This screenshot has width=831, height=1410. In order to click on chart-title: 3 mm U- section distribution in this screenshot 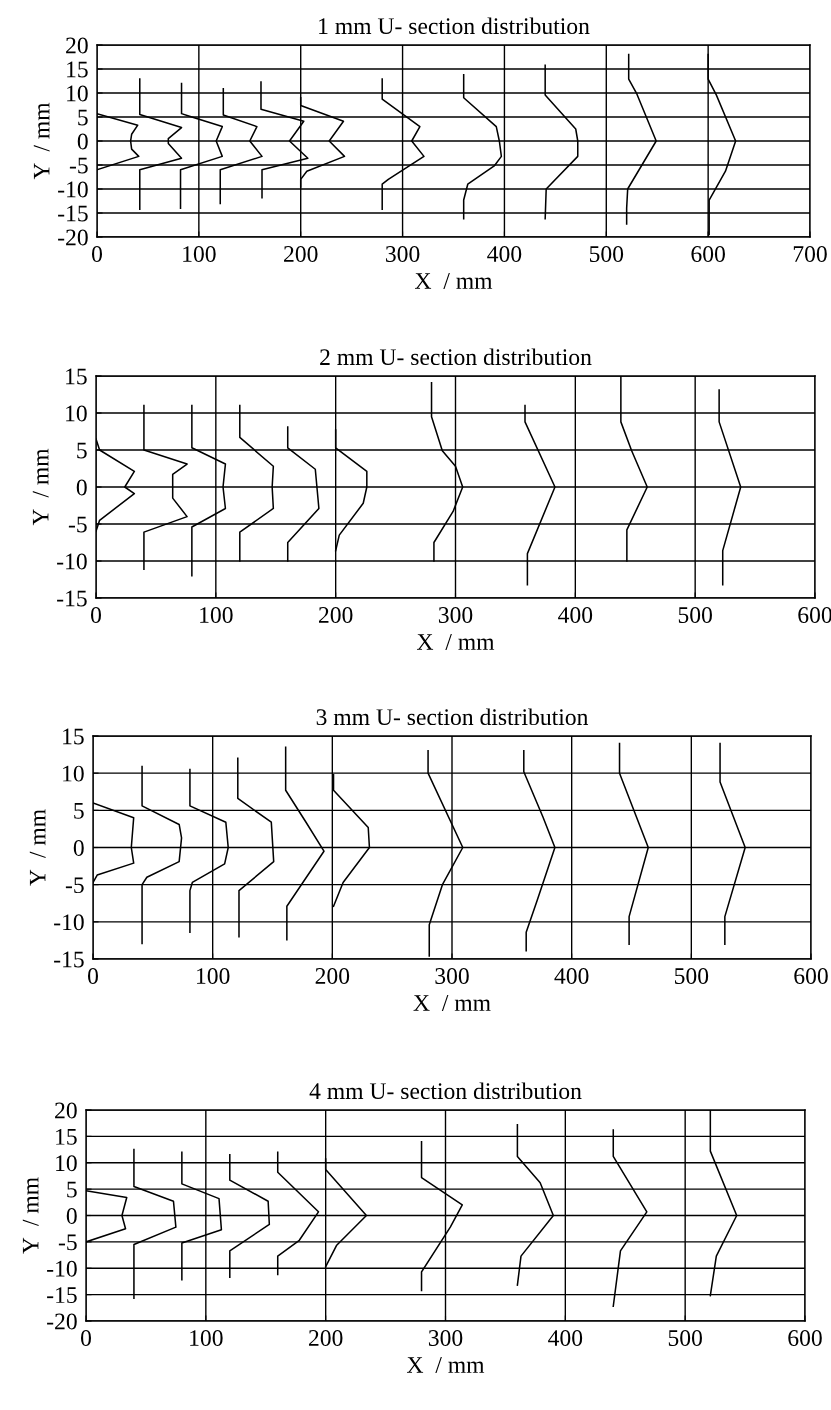, I will do `click(452, 717)`.